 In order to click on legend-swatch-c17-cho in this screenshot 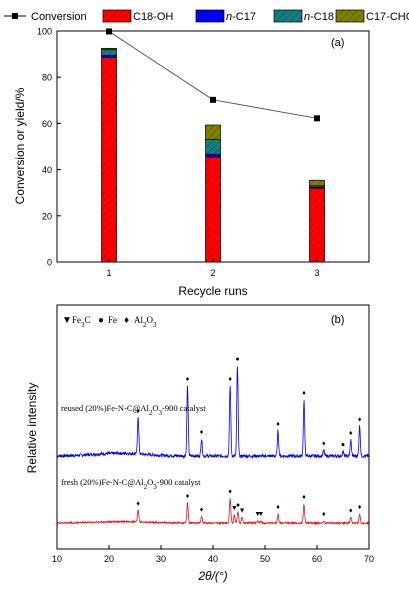, I will do `click(350, 16)`.